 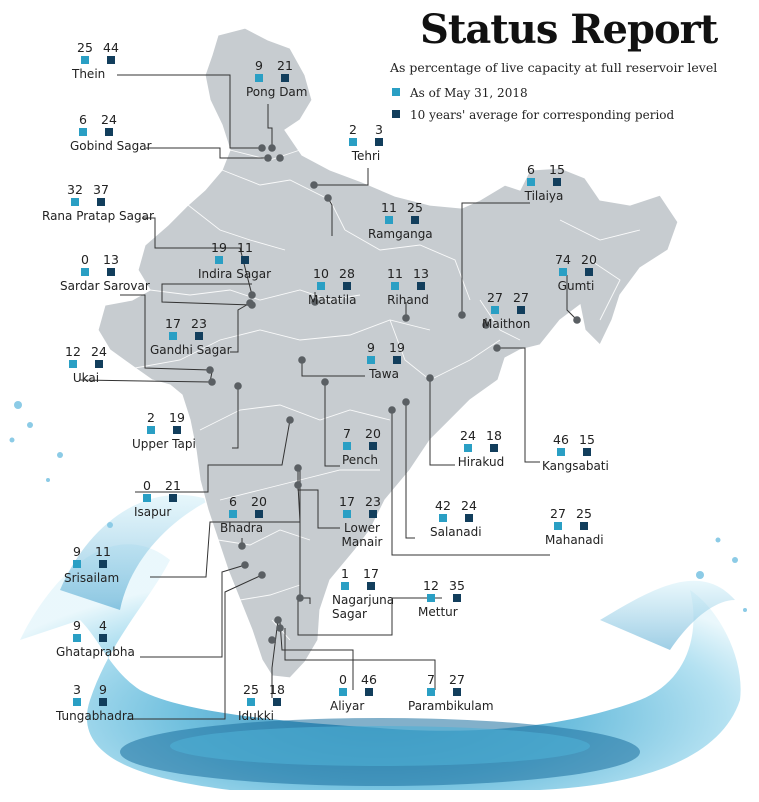 I want to click on average-value: 37, so click(x=101, y=189).